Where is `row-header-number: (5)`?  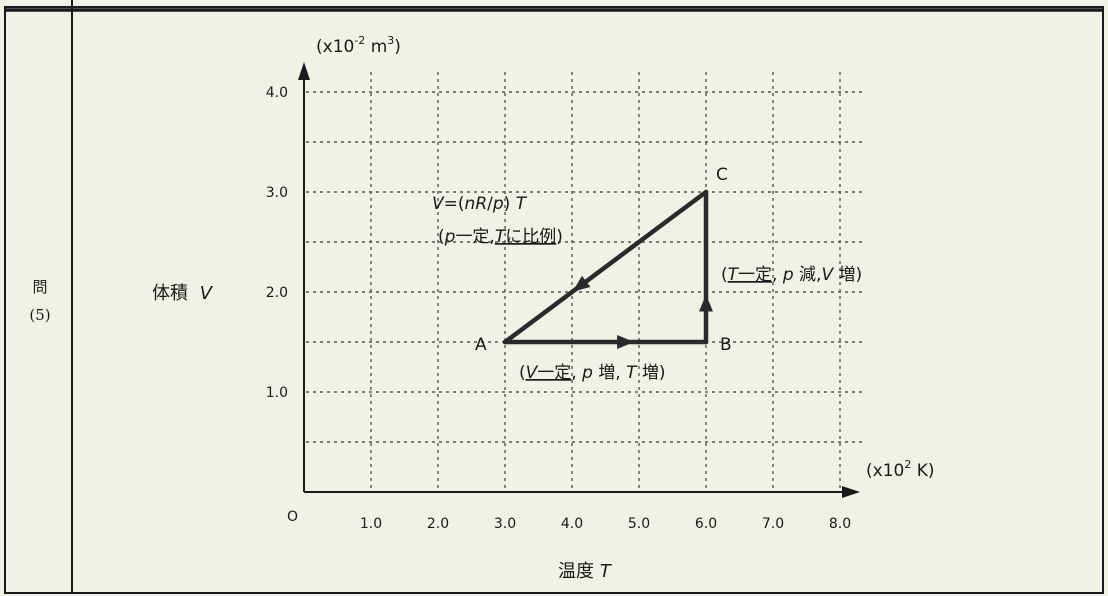
row-header-number: (5) is located at coordinates (39, 315).